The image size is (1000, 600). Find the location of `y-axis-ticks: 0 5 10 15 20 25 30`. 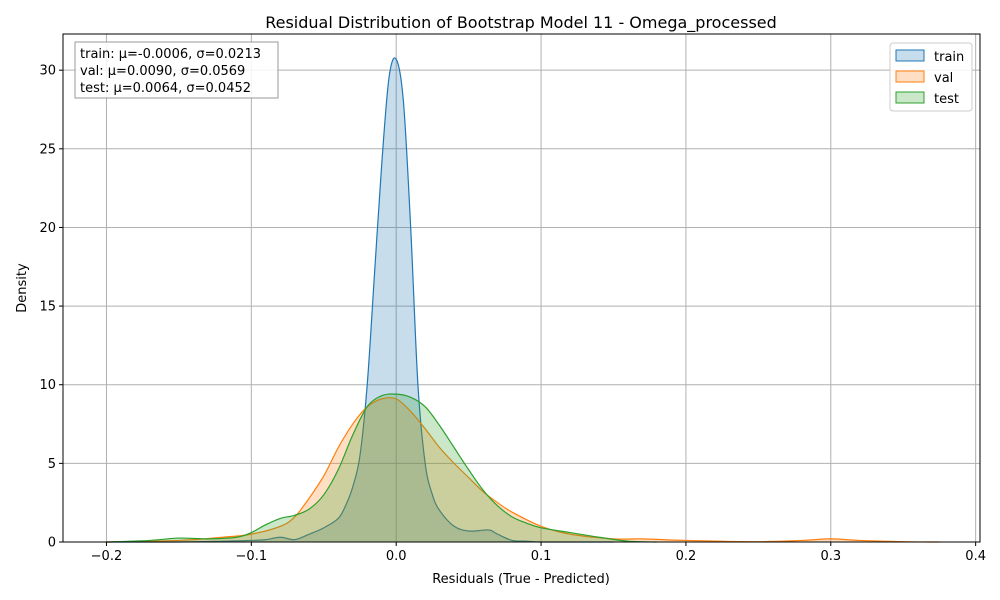

y-axis-ticks: 0 5 10 15 20 25 30 is located at coordinates (51, 307).